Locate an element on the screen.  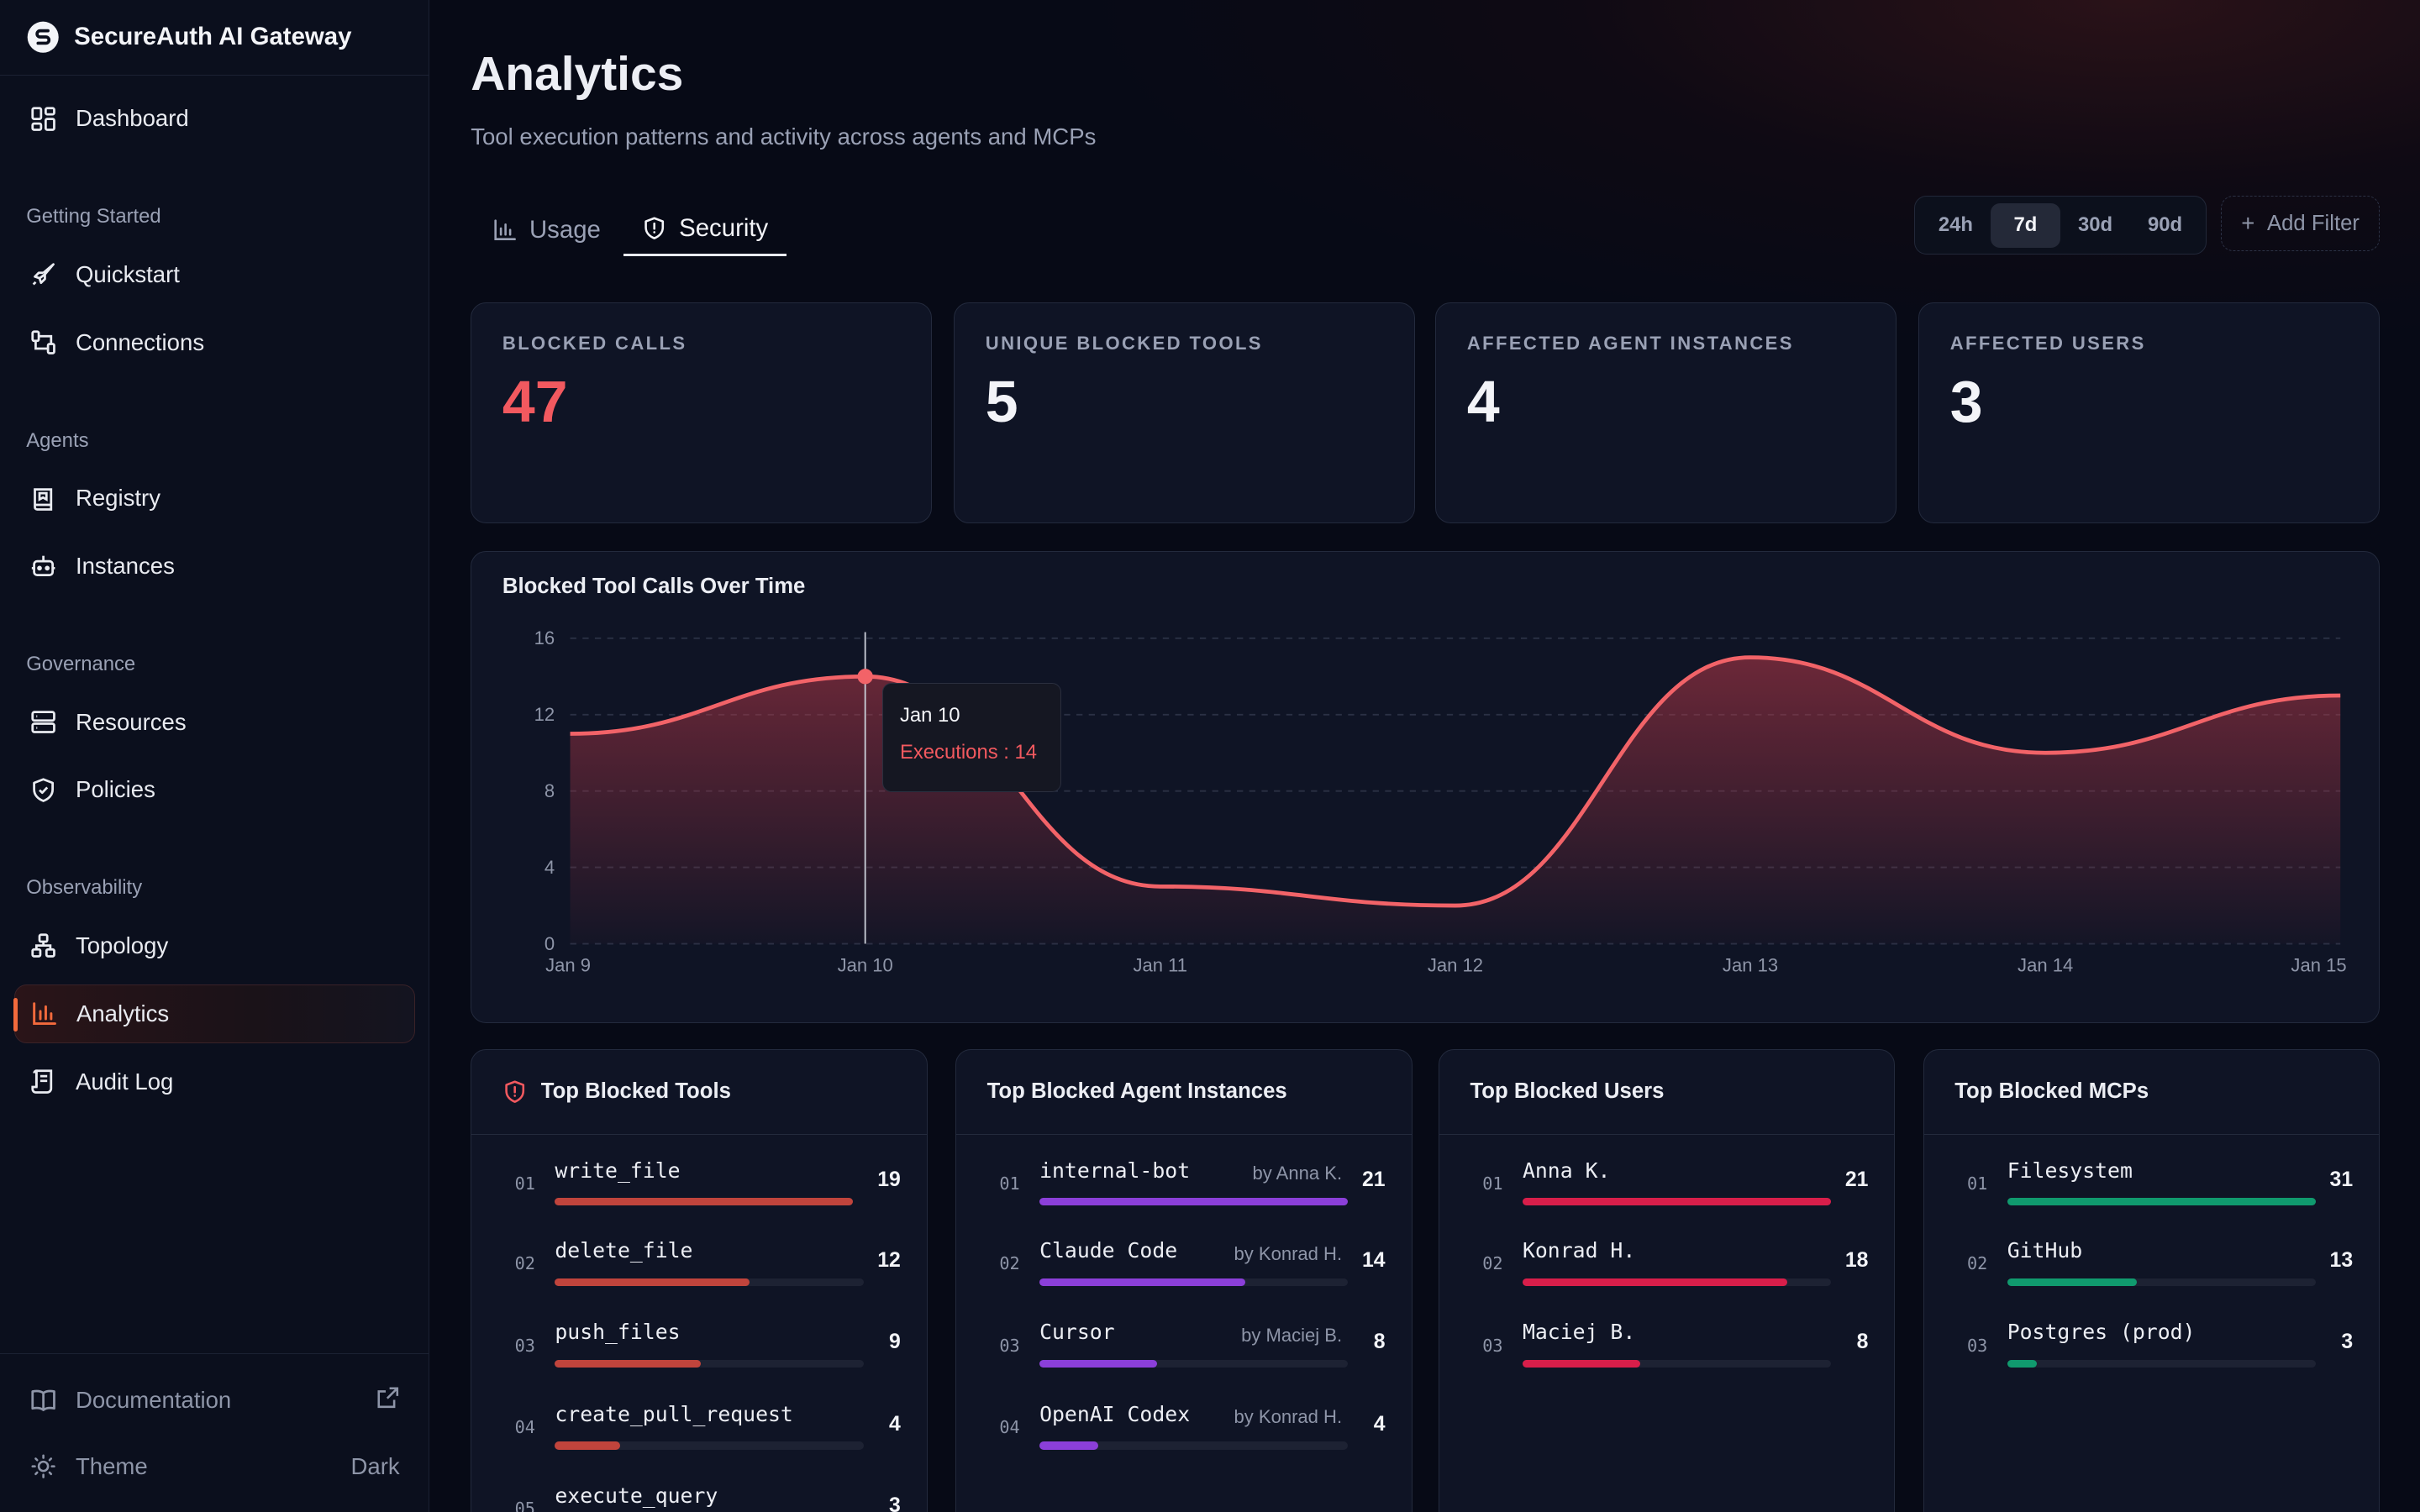
section-label-agents: Agents is located at coordinates (58, 440).